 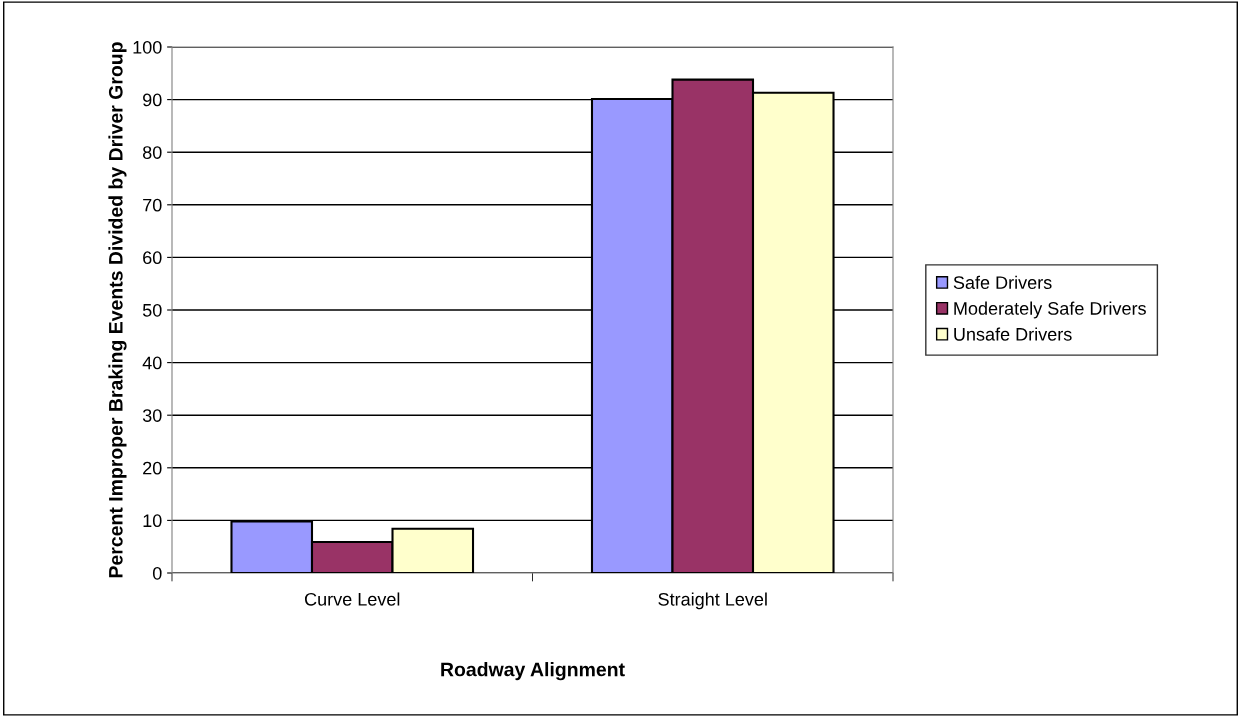 What do you see at coordinates (152, 363) in the screenshot?
I see `y-tick-label: 40` at bounding box center [152, 363].